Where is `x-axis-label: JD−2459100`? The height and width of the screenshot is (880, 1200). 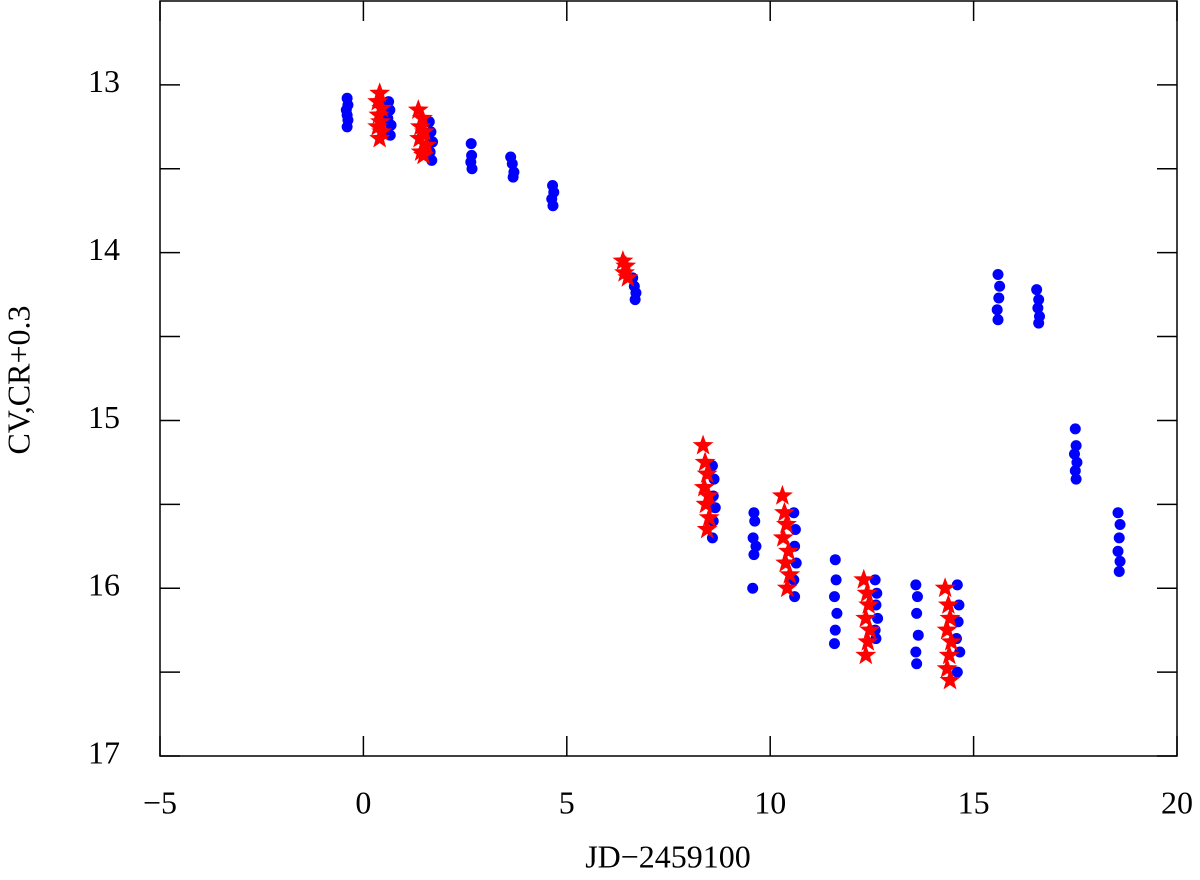
x-axis-label: JD−2459100 is located at coordinates (668, 856).